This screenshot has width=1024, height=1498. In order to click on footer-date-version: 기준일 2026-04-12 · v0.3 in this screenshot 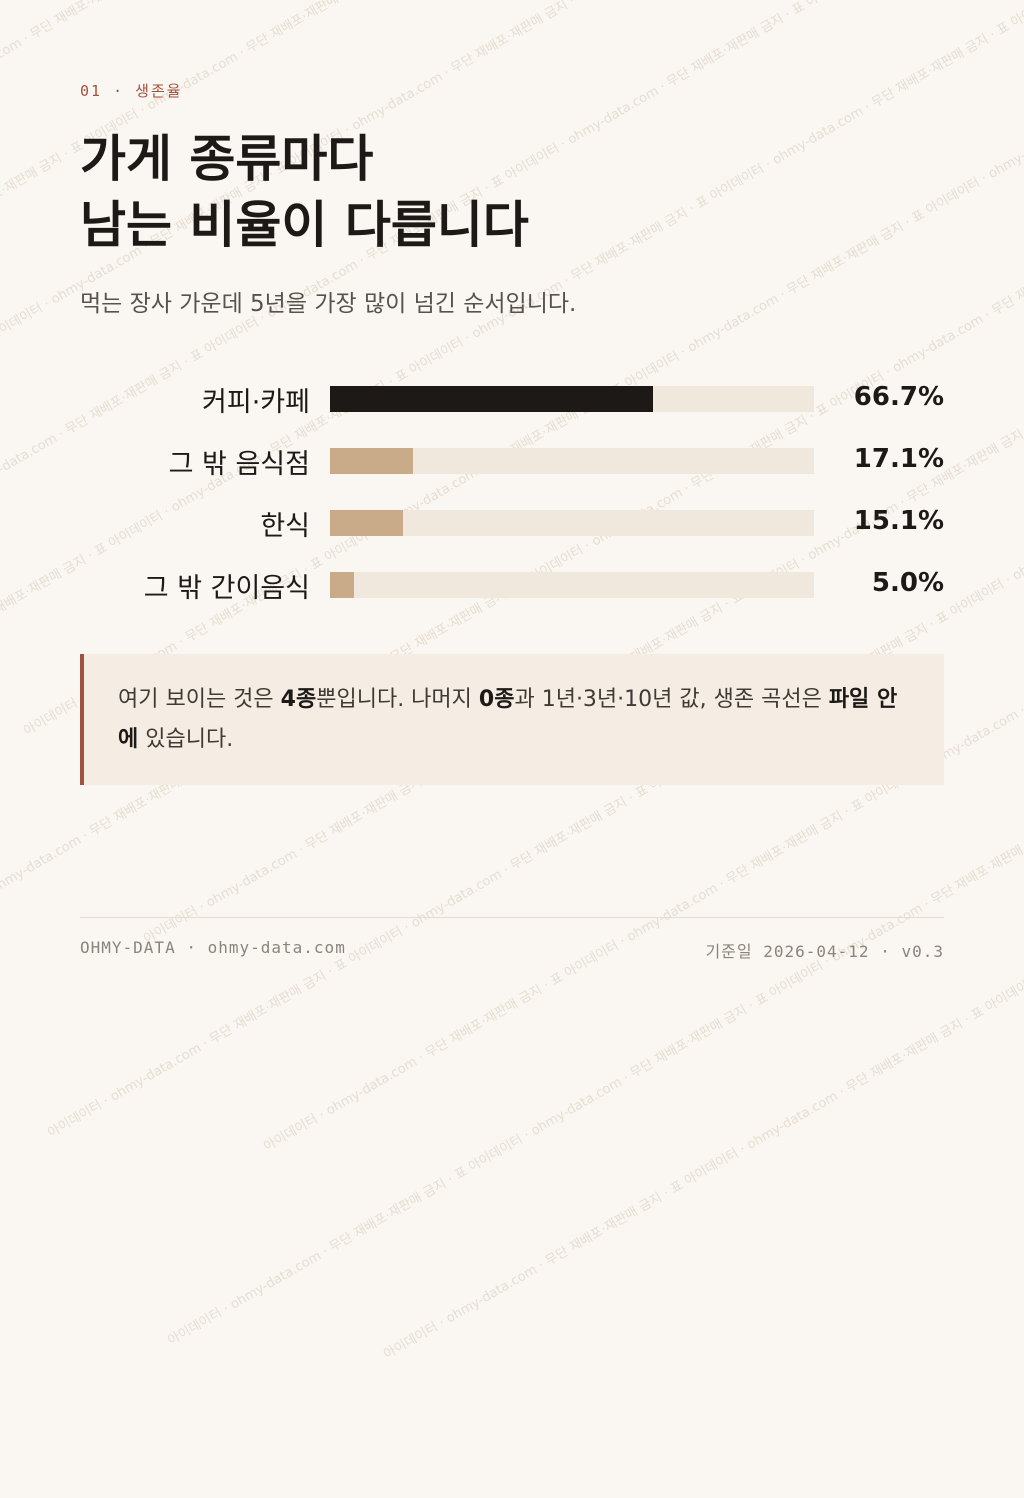, I will do `click(824, 951)`.